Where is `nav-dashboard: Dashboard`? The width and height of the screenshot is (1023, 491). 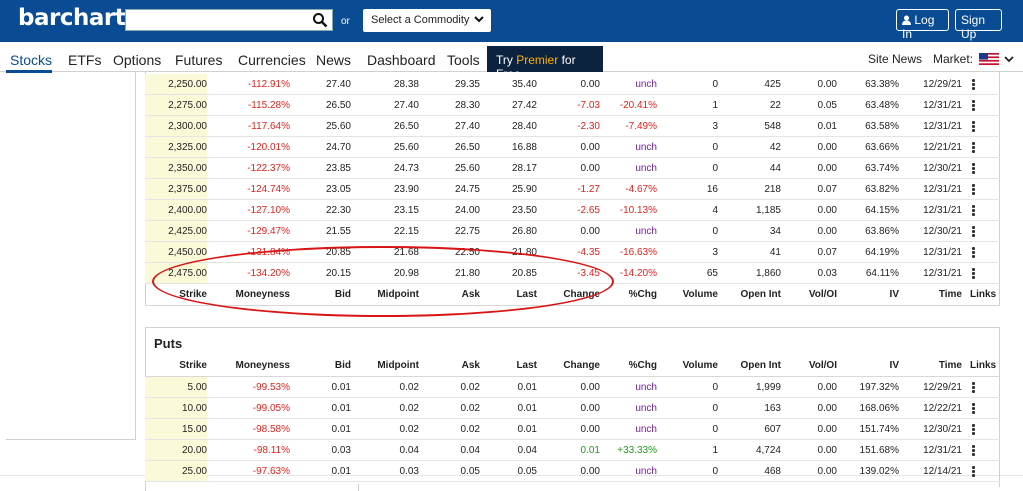 nav-dashboard: Dashboard is located at coordinates (401, 60).